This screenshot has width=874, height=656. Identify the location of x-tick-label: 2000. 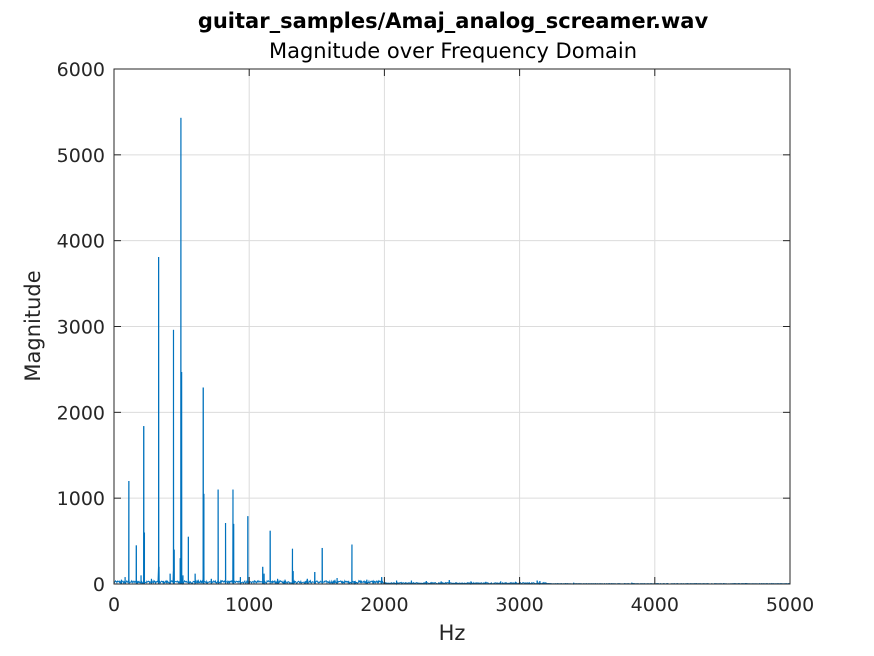
(384, 605).